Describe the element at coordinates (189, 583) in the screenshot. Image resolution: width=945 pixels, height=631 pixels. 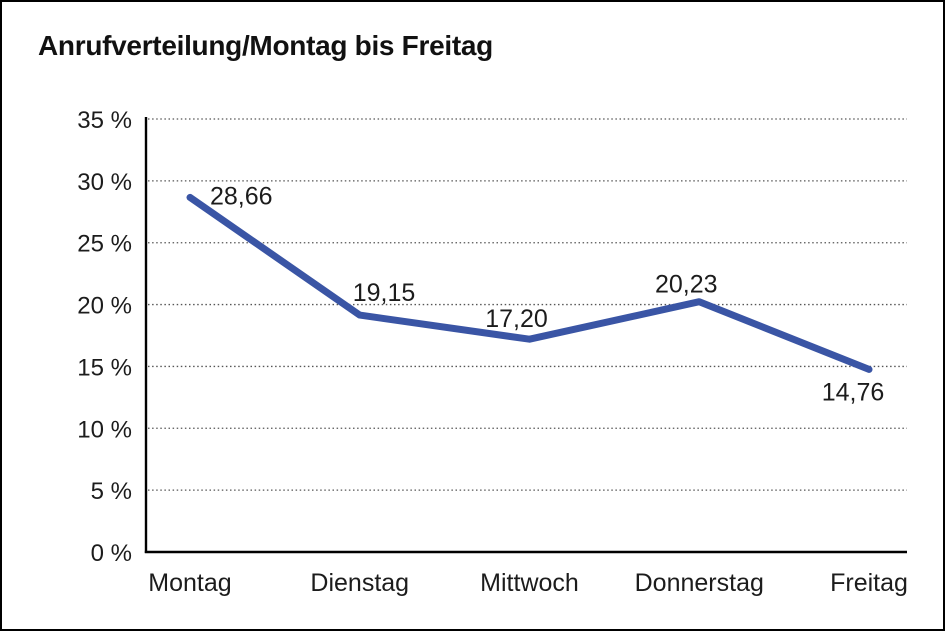
I see `x-category-label: Montag` at that location.